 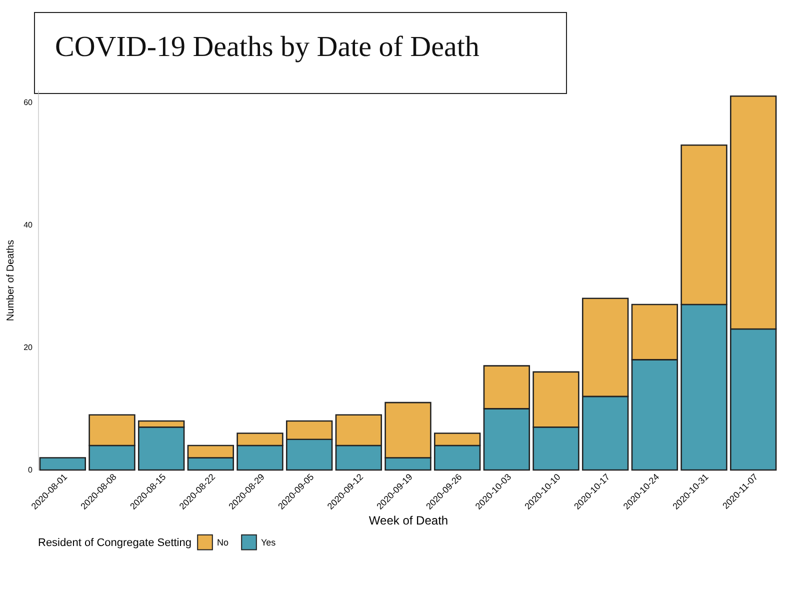 What do you see at coordinates (408, 520) in the screenshot?
I see `x-axis-title: Week of Death` at bounding box center [408, 520].